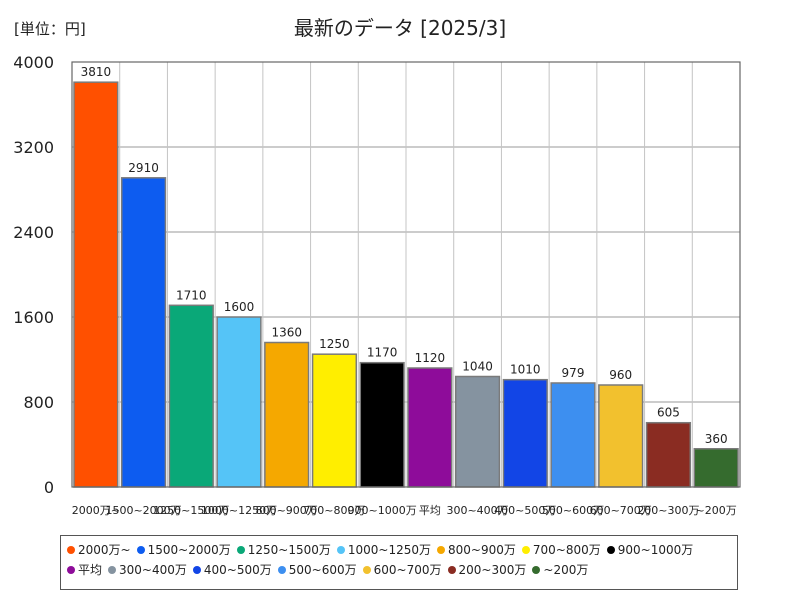 This screenshot has width=800, height=600. What do you see at coordinates (573, 373) in the screenshot?
I see `data-label: 979` at bounding box center [573, 373].